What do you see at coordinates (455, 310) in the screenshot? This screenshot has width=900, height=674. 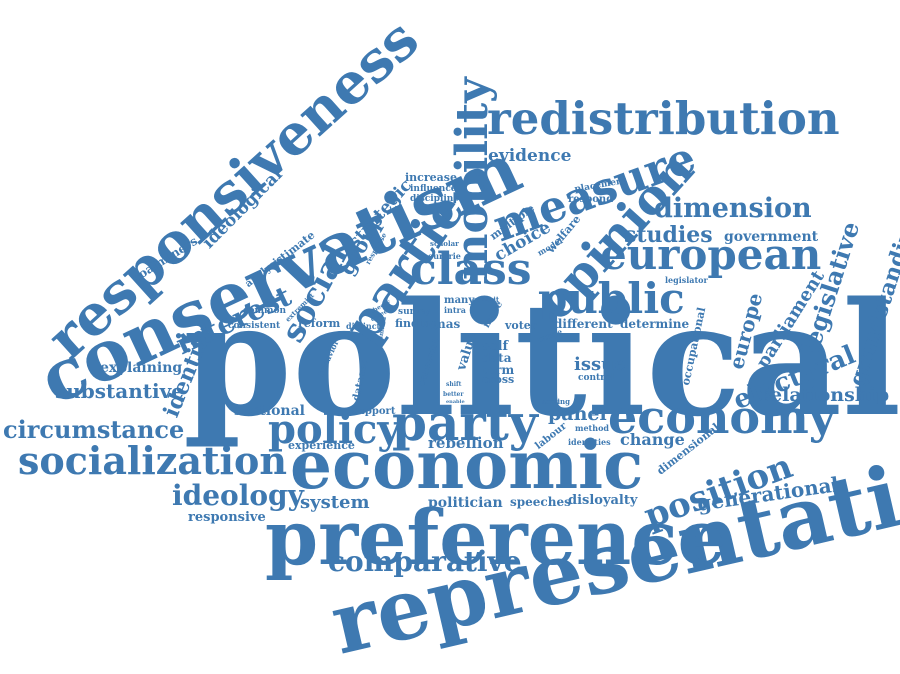 I see `word-intra: intra` at bounding box center [455, 310].